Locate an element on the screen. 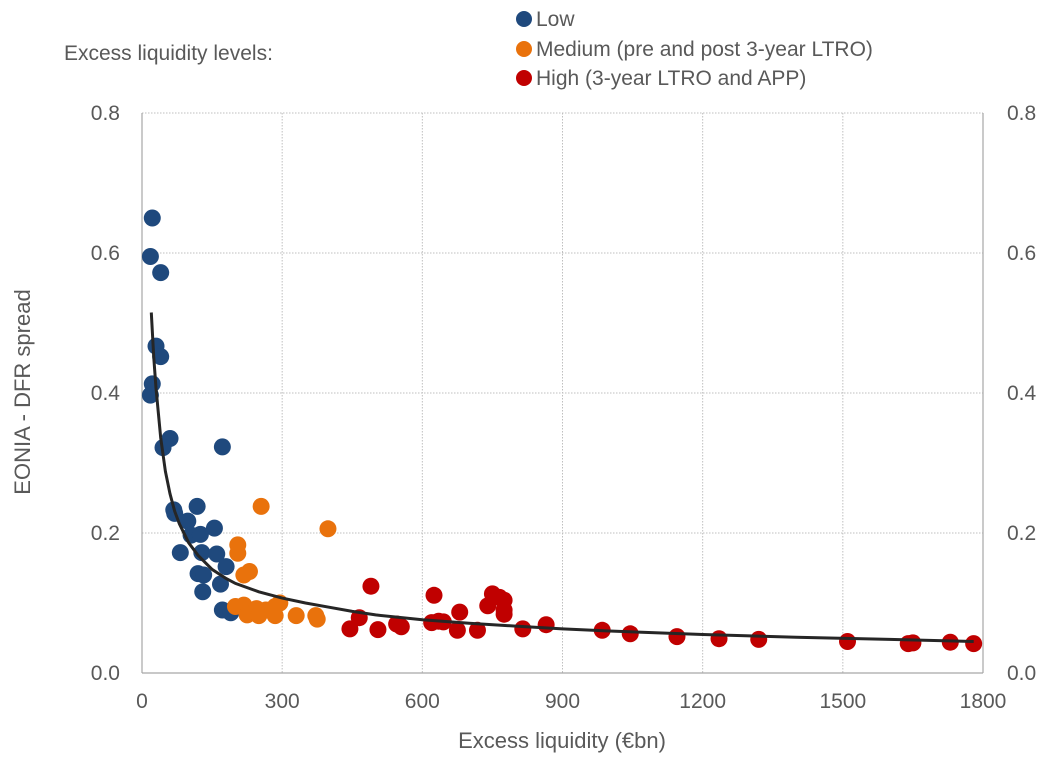 The width and height of the screenshot is (1047, 763). y-tick-label: 0.0 is located at coordinates (105, 673).